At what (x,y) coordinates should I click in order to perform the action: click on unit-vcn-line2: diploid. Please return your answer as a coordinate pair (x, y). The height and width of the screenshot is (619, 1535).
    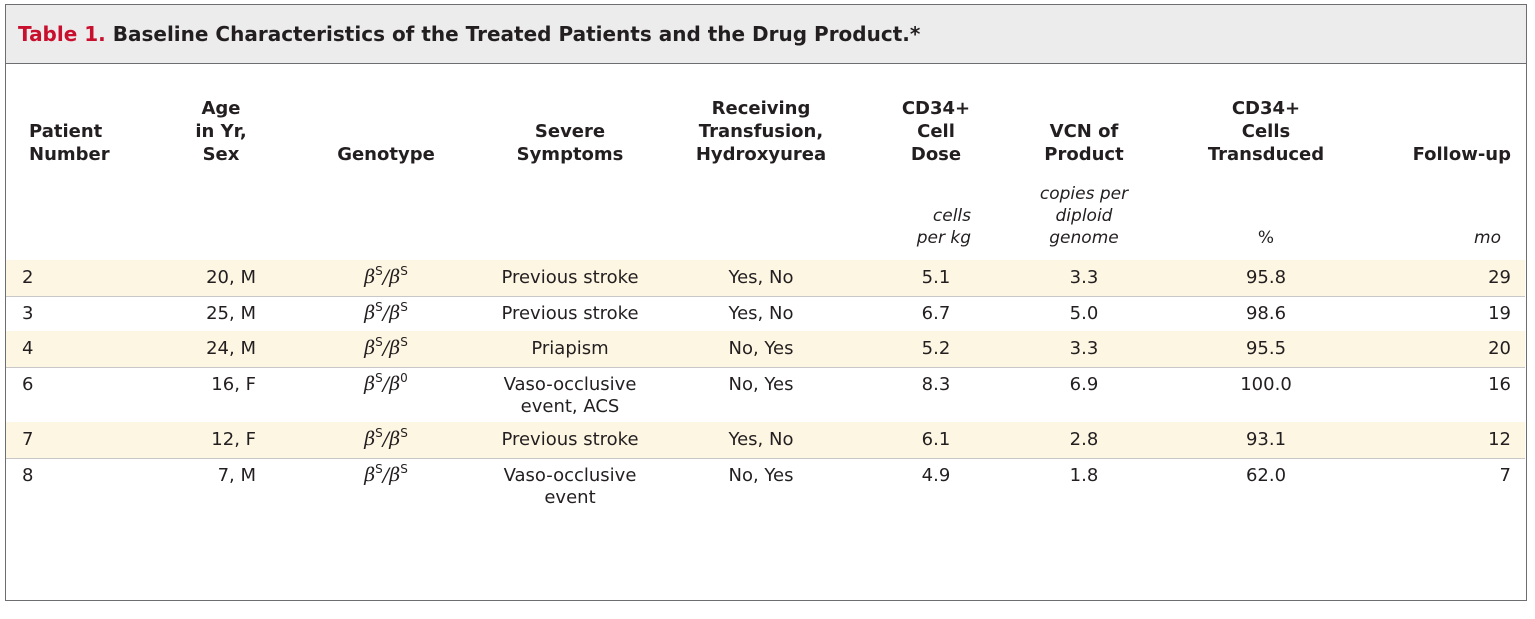
    Looking at the image, I should click on (1084, 216).